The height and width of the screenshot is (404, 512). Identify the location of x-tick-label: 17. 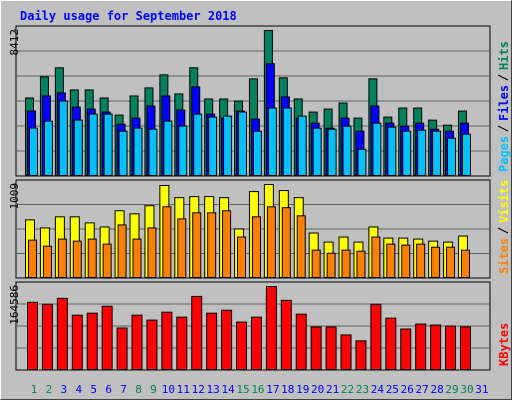
(272, 389).